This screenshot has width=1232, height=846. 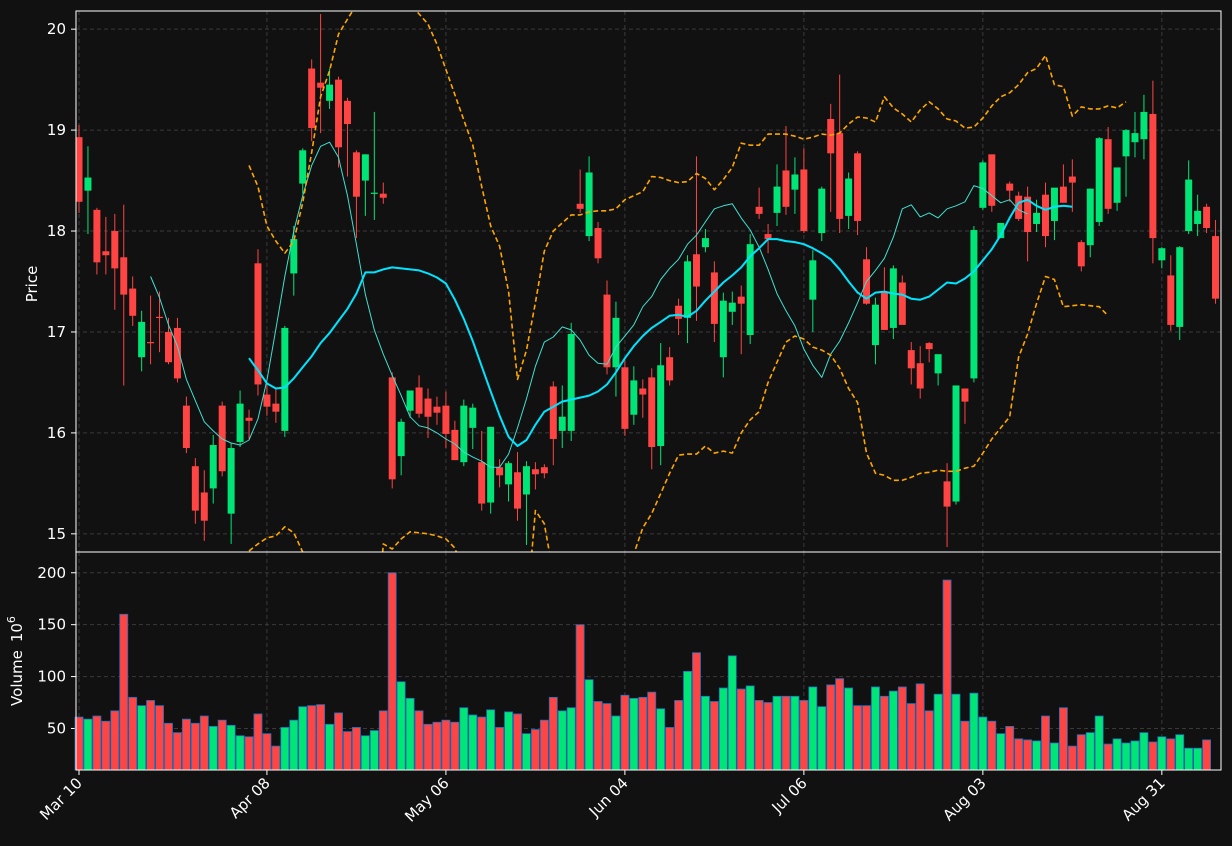 What do you see at coordinates (17, 678) in the screenshot?
I see `volume-axis-label-text: Volume` at bounding box center [17, 678].